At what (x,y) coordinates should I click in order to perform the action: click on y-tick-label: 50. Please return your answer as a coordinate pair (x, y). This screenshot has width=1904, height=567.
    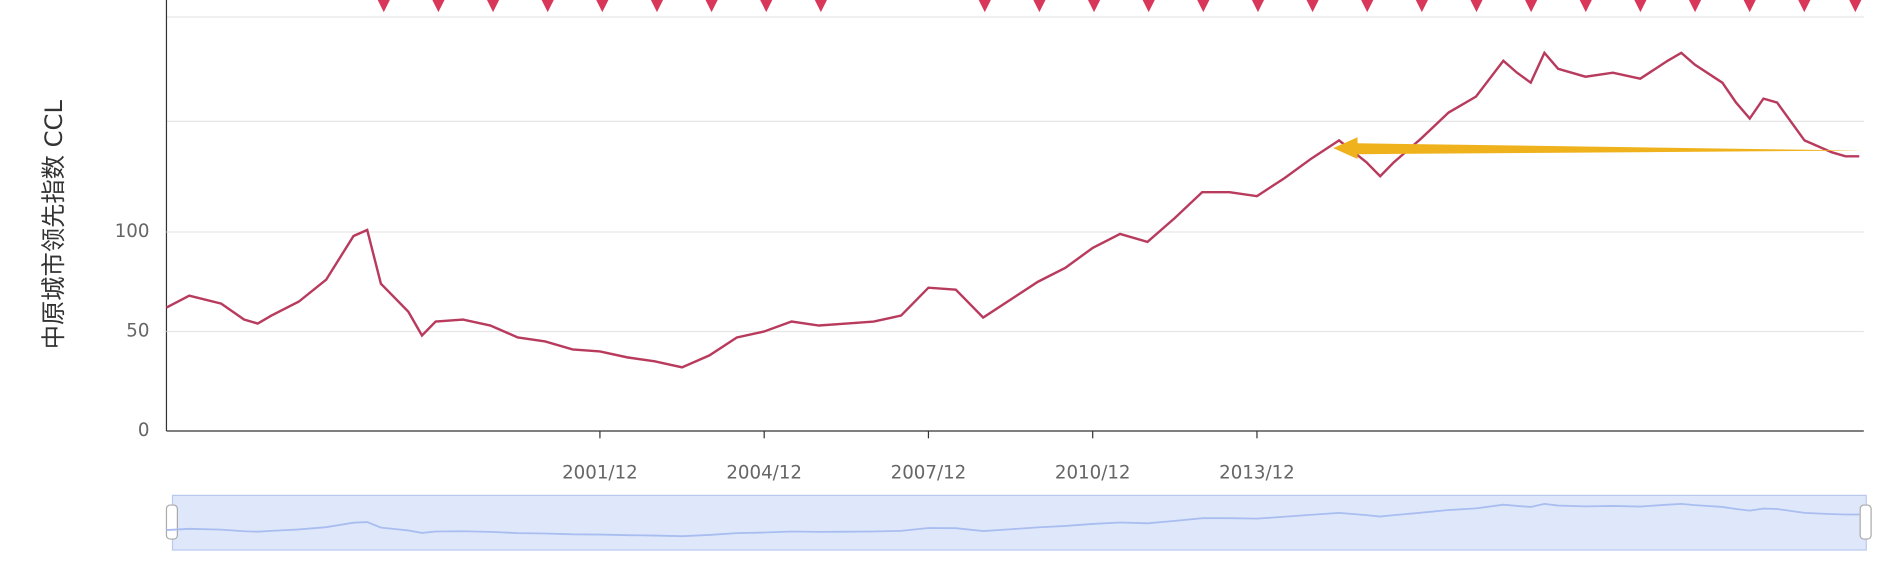
    Looking at the image, I should click on (137, 330).